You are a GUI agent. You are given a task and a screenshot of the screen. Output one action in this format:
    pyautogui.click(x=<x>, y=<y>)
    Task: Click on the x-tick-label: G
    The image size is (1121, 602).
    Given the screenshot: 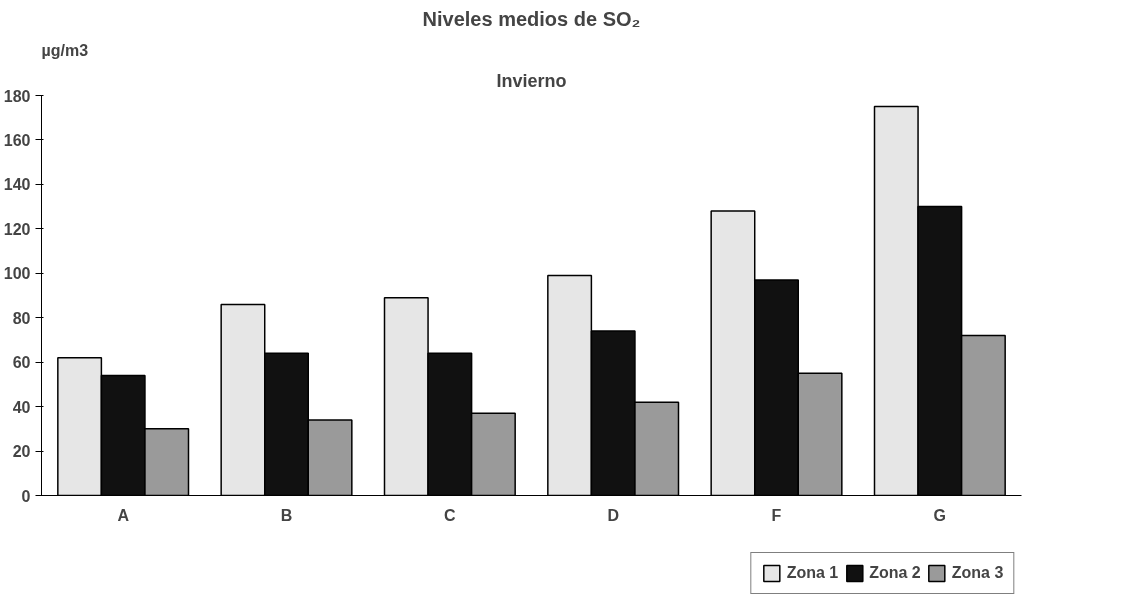 What is the action you would take?
    pyautogui.click(x=940, y=515)
    